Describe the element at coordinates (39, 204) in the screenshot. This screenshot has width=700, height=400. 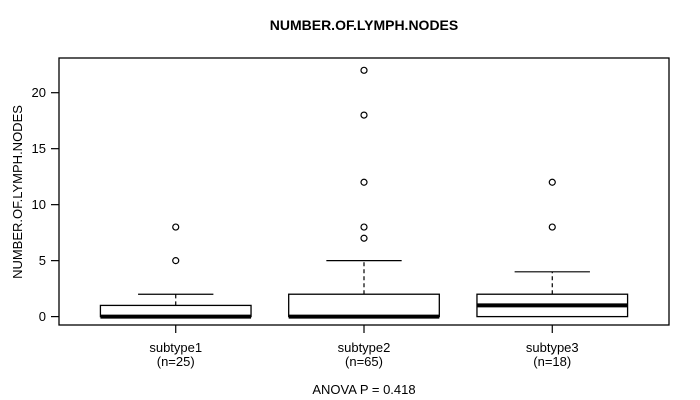
I see `y-axis-tick-label: 10` at that location.